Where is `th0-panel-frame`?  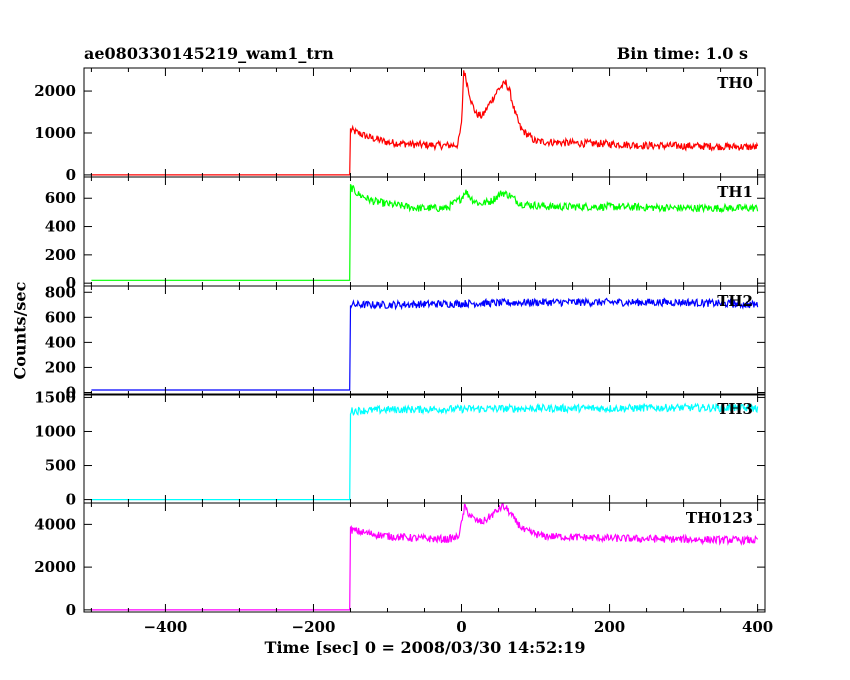 th0-panel-frame is located at coordinates (424, 122).